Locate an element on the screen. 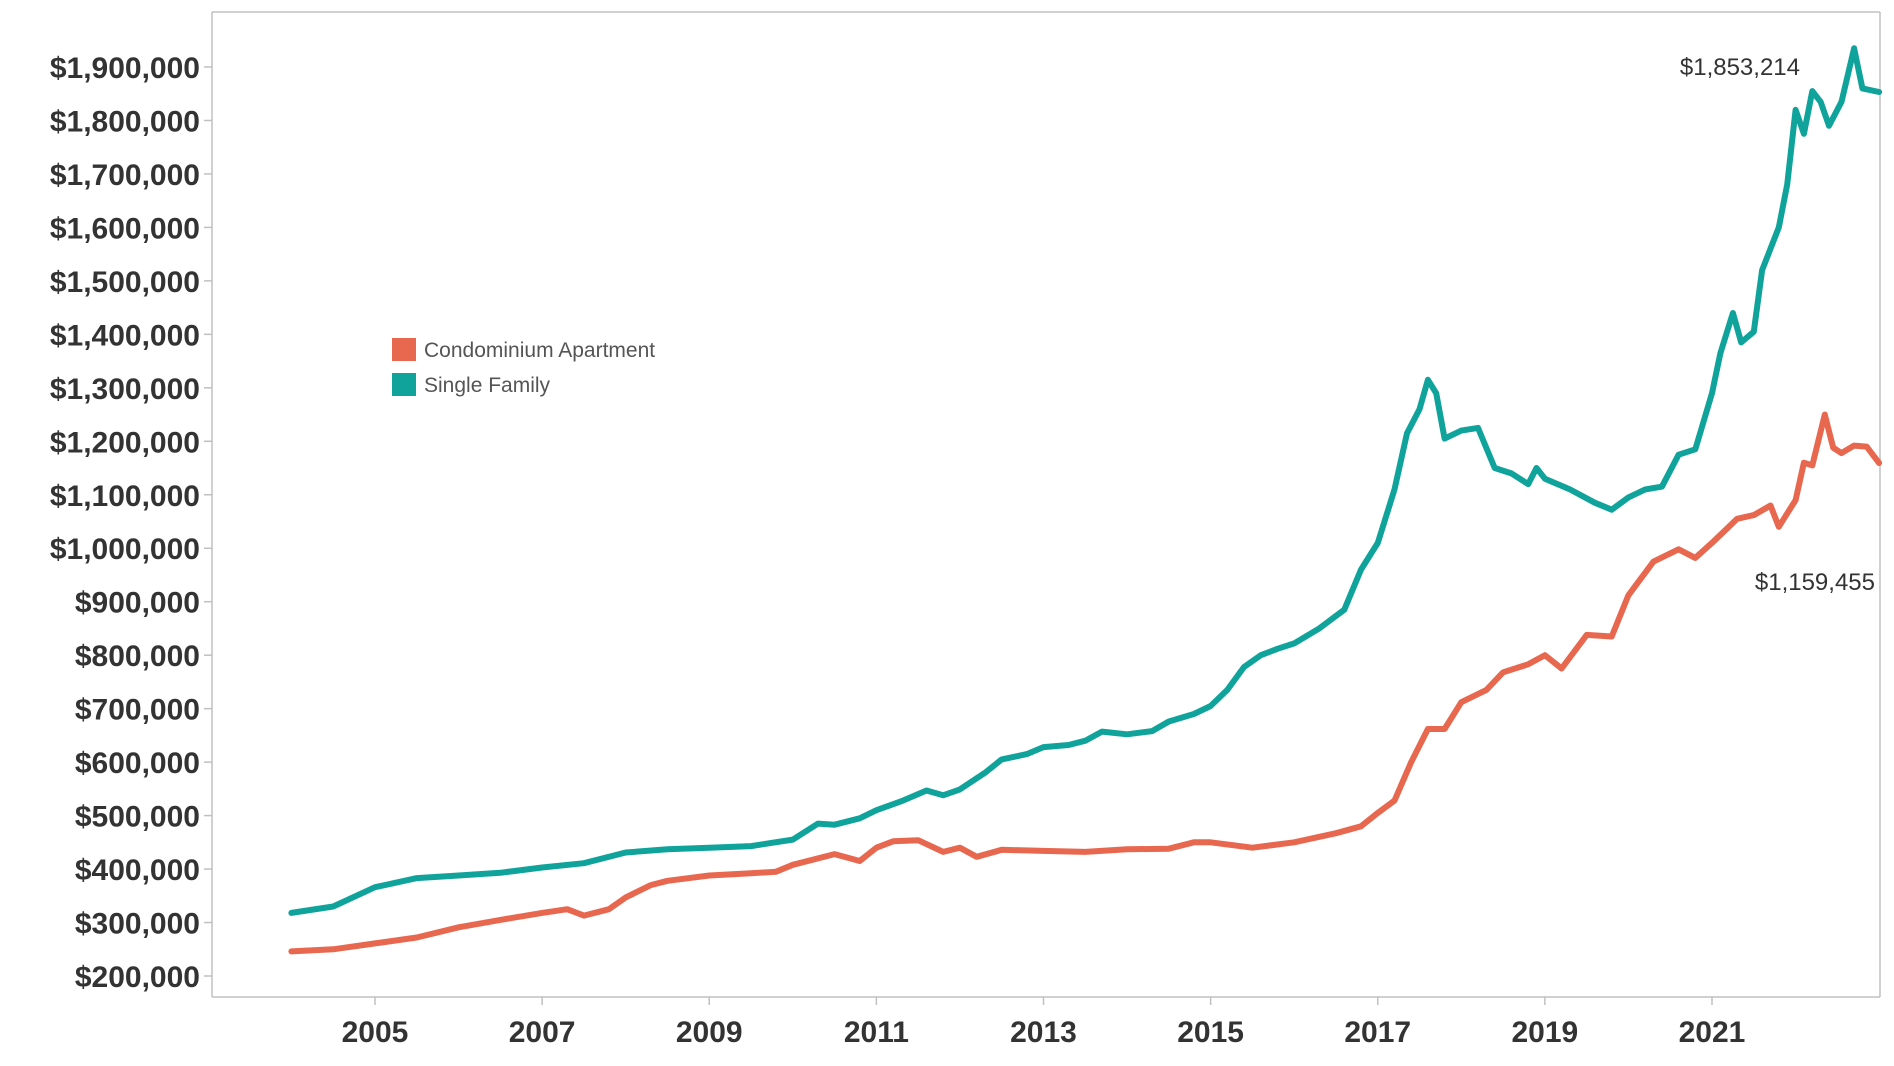 This screenshot has width=1894, height=1066. y-tick-label: $200,000 is located at coordinates (137, 977).